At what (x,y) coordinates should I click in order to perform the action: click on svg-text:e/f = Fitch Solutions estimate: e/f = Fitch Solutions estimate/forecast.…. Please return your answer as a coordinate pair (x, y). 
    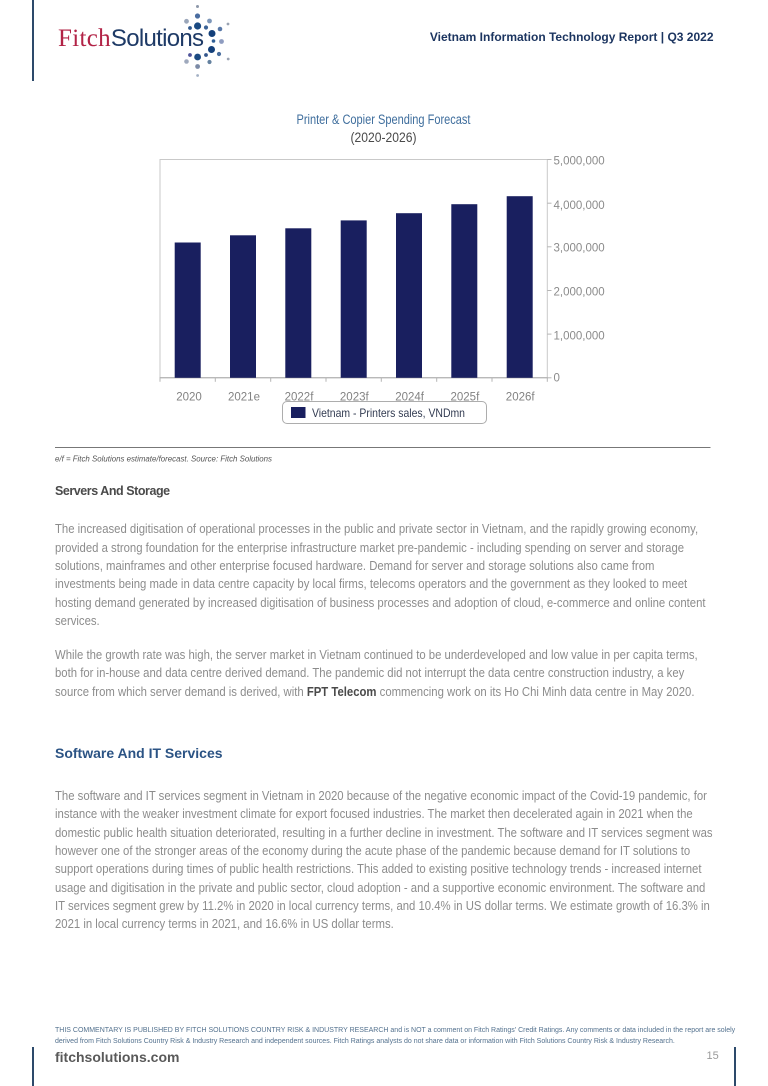
    Looking at the image, I should click on (163, 459).